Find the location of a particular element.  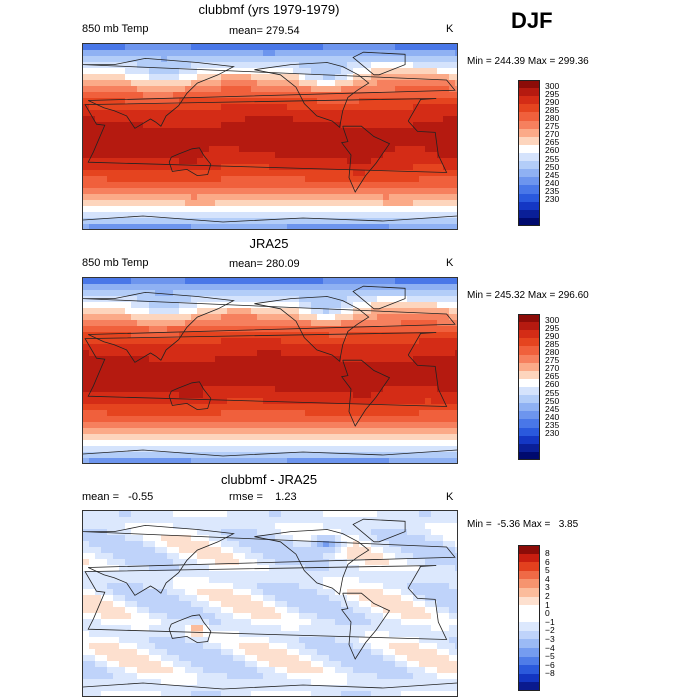

rmse-label: rmse = 1.23 is located at coordinates (263, 497).